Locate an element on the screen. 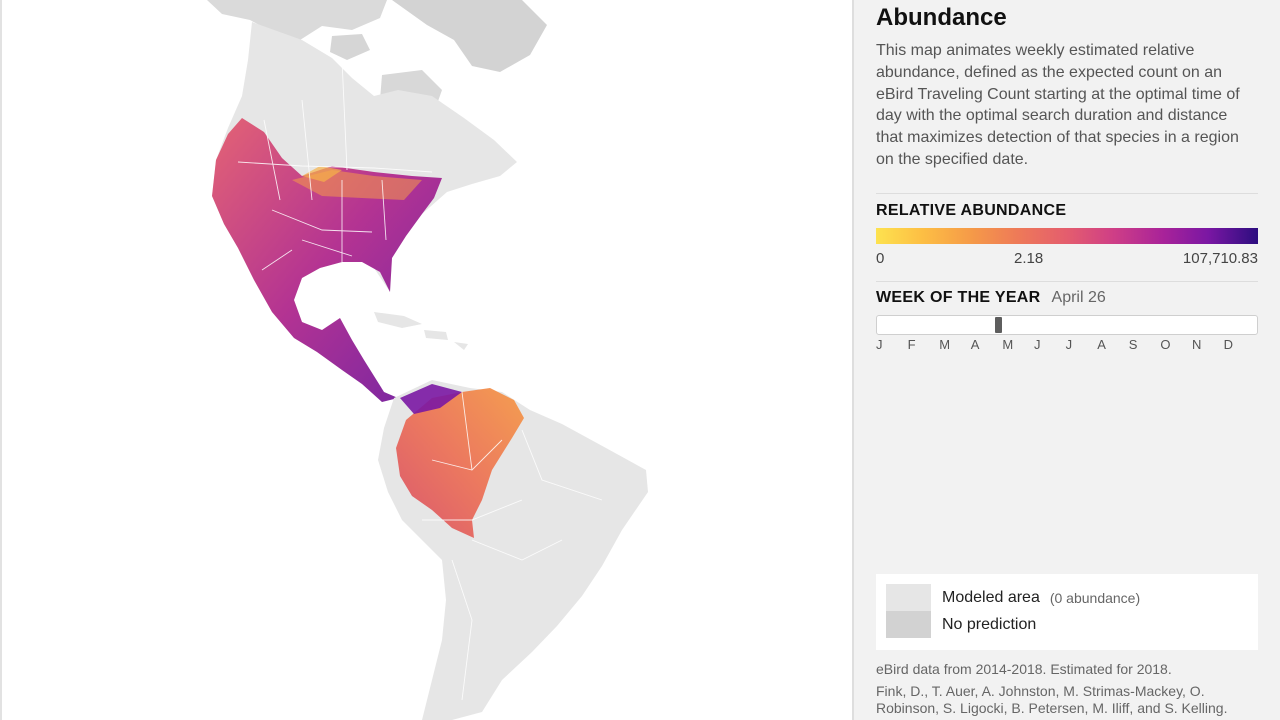  legend-min: 0 is located at coordinates (880, 258).